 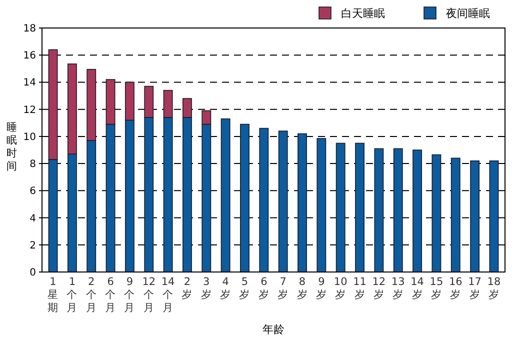 What do you see at coordinates (455, 288) in the screenshot?
I see `x-tick-label: 16岁` at bounding box center [455, 288].